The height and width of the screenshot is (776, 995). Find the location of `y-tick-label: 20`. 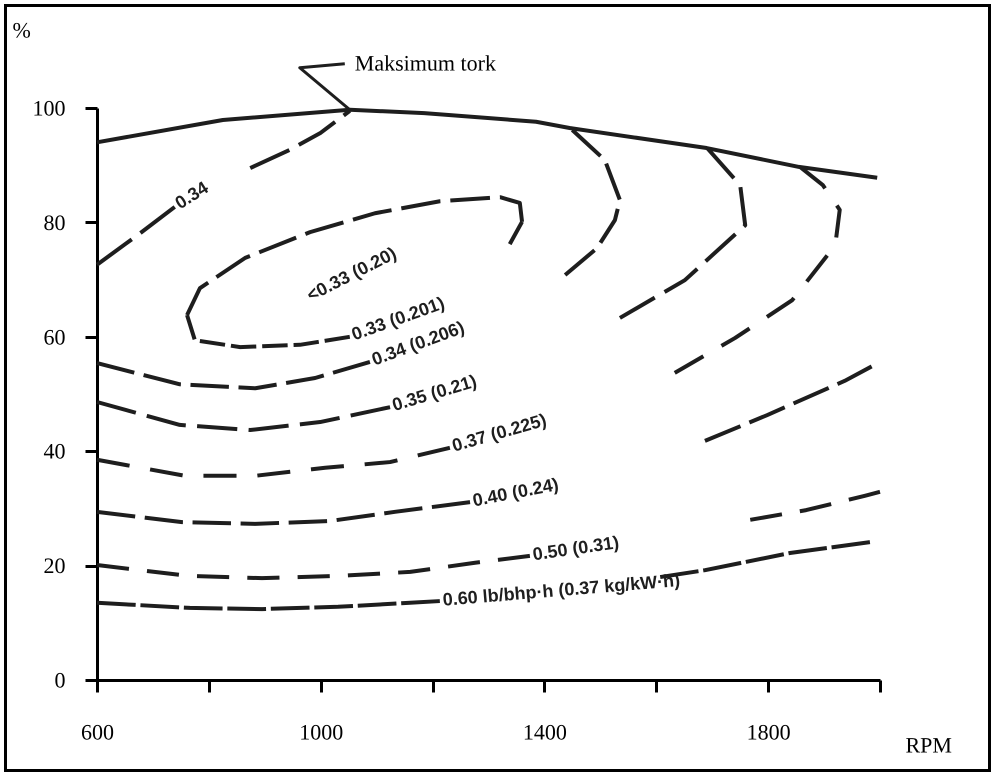

y-tick-label: 20 is located at coordinates (55, 565).